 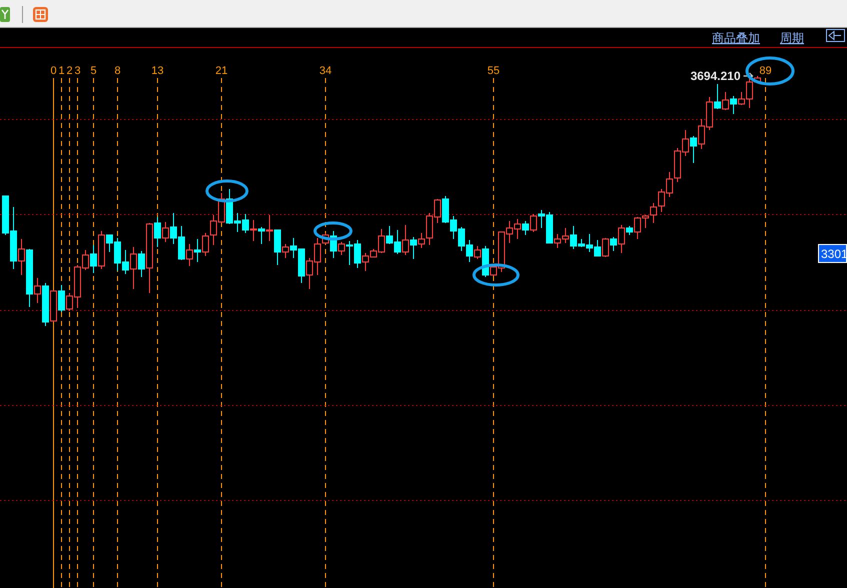 What do you see at coordinates (69, 71) in the screenshot?
I see `x-tick-label: 2` at bounding box center [69, 71].